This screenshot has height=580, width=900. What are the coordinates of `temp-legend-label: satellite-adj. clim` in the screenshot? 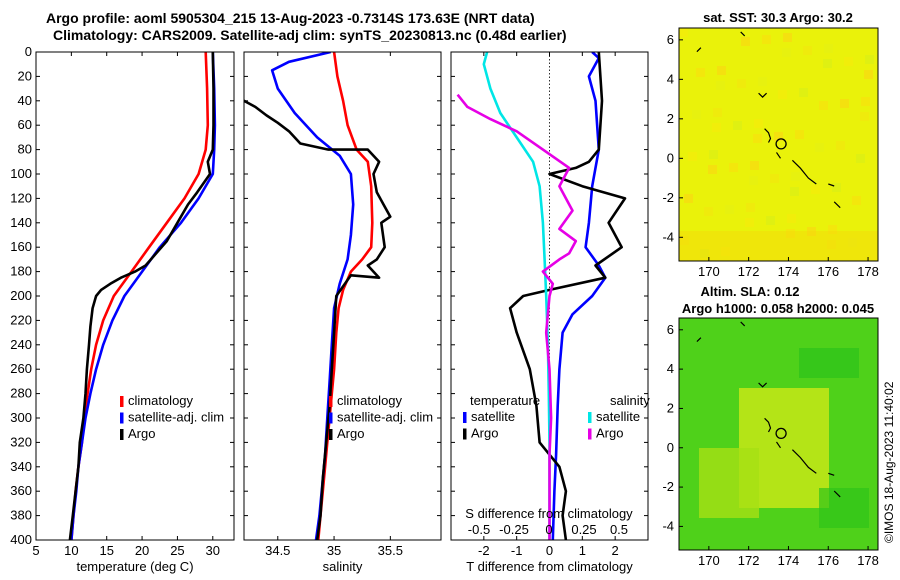 It's located at (176, 417).